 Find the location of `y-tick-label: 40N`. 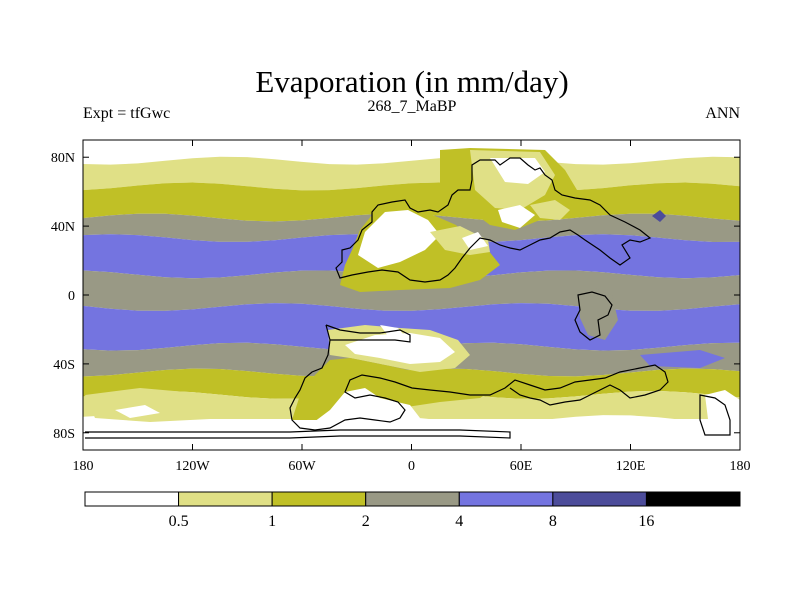

y-tick-label: 40N is located at coordinates (63, 227).